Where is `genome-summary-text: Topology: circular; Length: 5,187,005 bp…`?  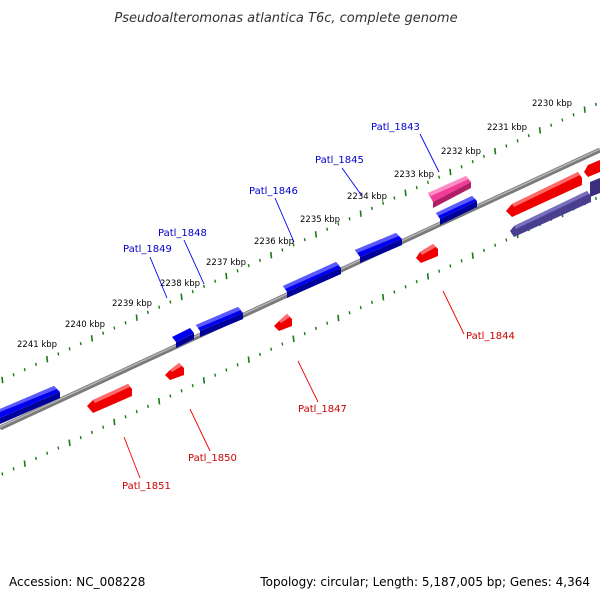
genome-summary-text: Topology: circular; Length: 5,187,005 bp… is located at coordinates (424, 582).